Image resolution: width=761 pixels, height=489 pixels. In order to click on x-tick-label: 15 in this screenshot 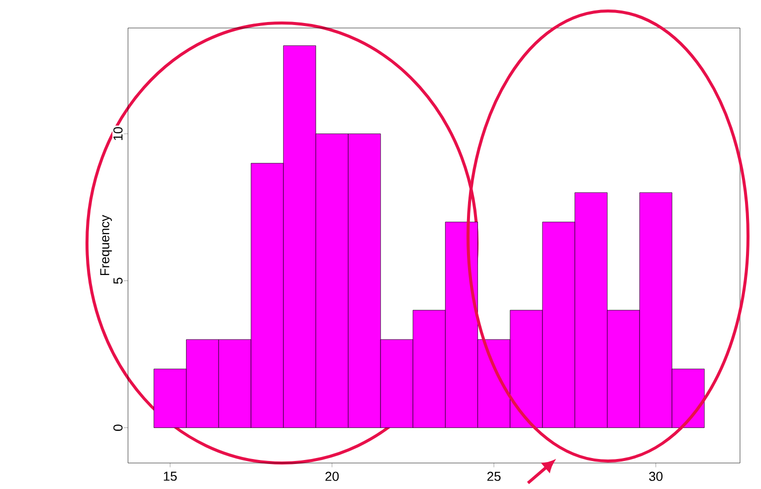, I will do `click(170, 476)`.